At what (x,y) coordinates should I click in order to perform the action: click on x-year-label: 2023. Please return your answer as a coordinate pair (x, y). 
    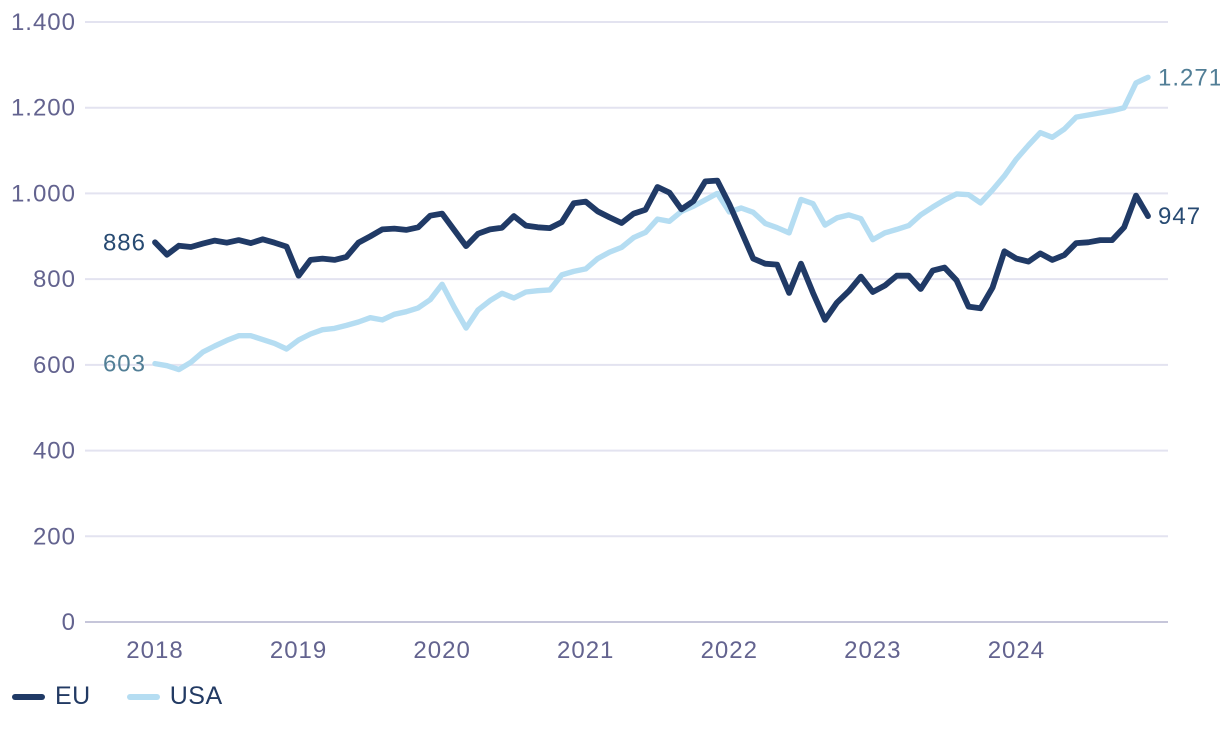
    Looking at the image, I should click on (872, 650).